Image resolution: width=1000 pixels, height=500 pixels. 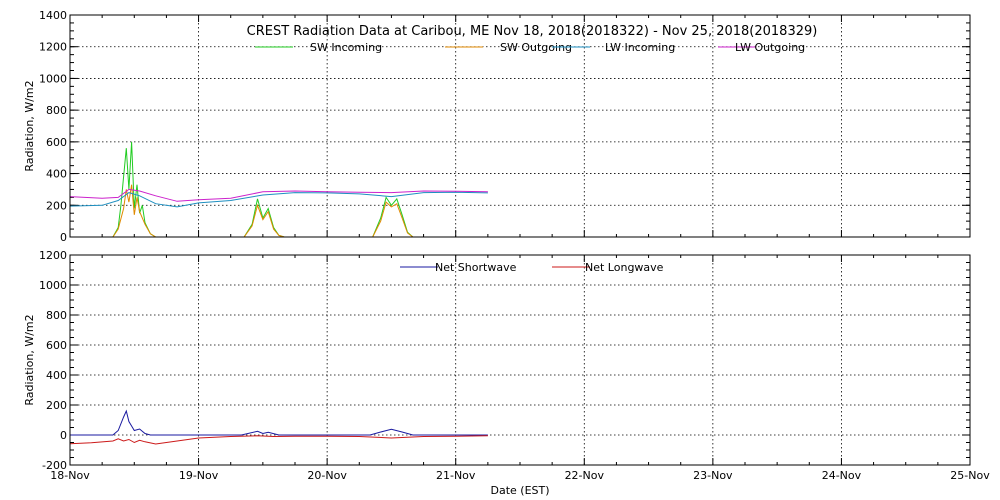 What do you see at coordinates (476, 267) in the screenshot?
I see `legend-label-net-shortwave: Net Shortwave` at bounding box center [476, 267].